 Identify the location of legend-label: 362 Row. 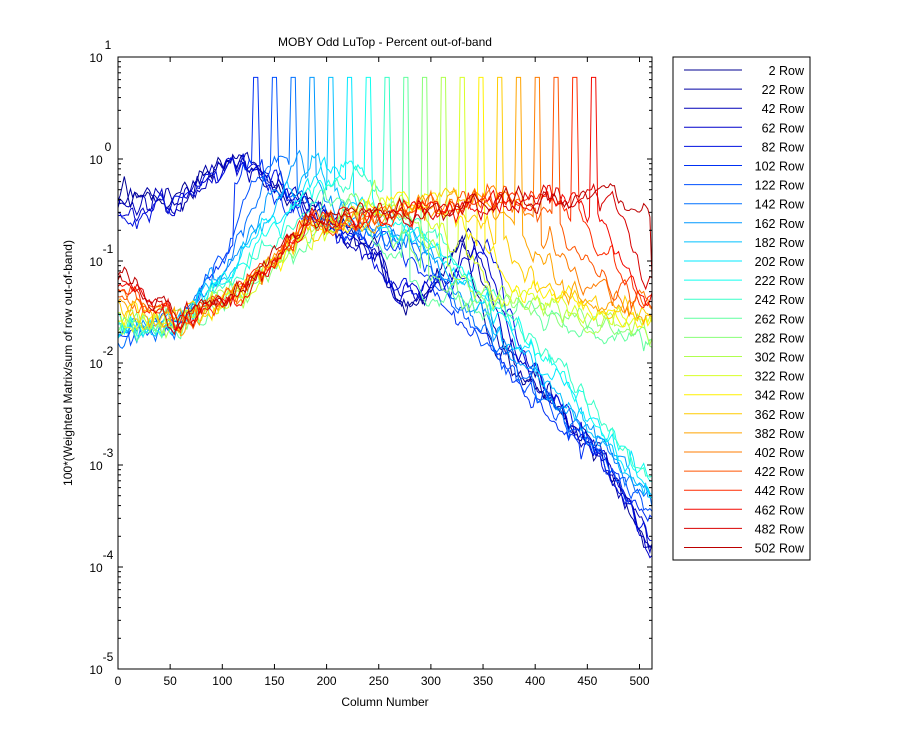
(780, 415).